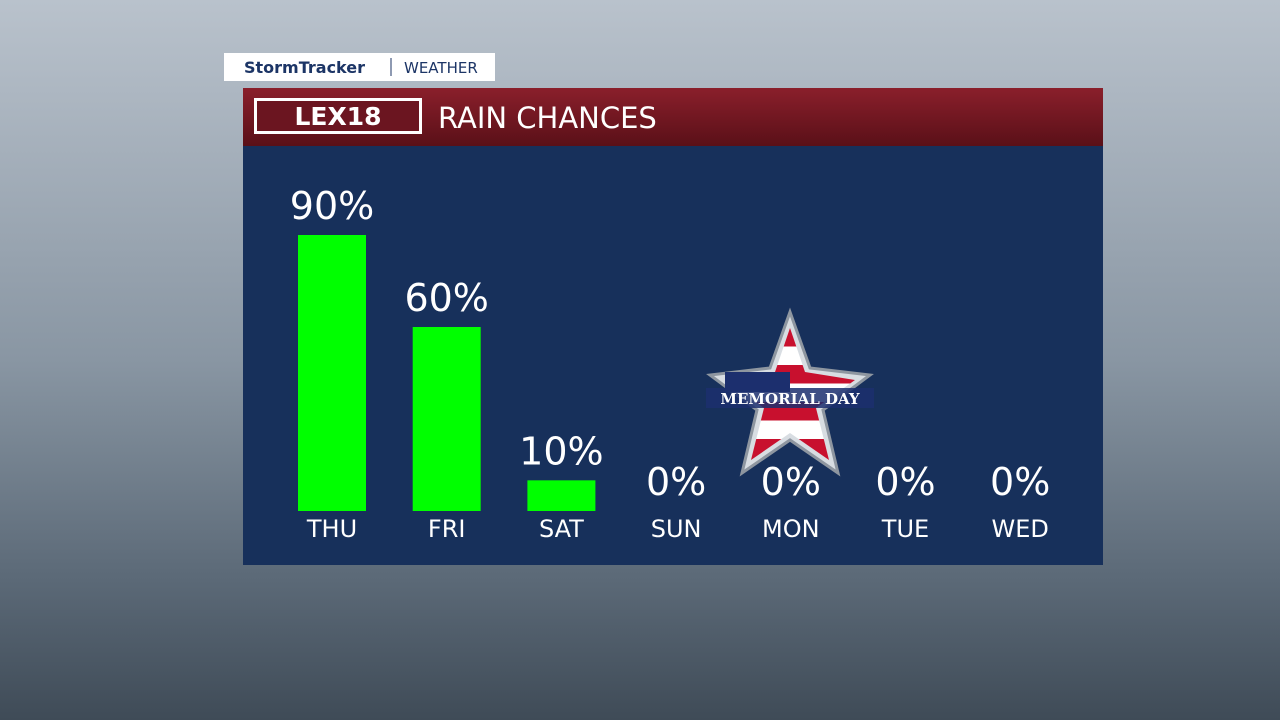 The height and width of the screenshot is (720, 1280). I want to click on section: WEATHER, so click(441, 68).